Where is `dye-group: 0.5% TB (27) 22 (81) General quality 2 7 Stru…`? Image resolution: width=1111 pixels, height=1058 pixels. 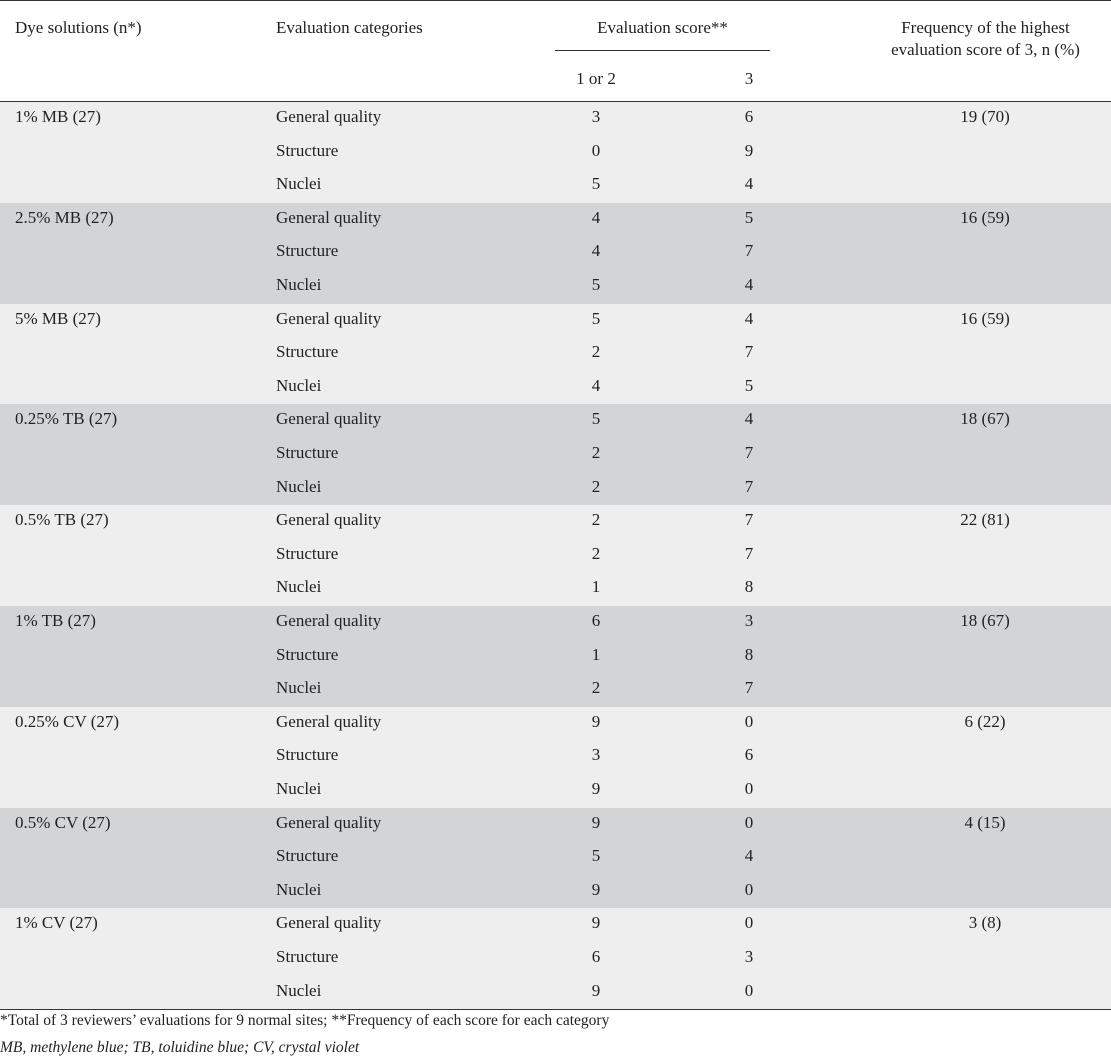 dye-group: 0.5% TB (27) 22 (81) General quality 2 7 Stru… is located at coordinates (555, 556).